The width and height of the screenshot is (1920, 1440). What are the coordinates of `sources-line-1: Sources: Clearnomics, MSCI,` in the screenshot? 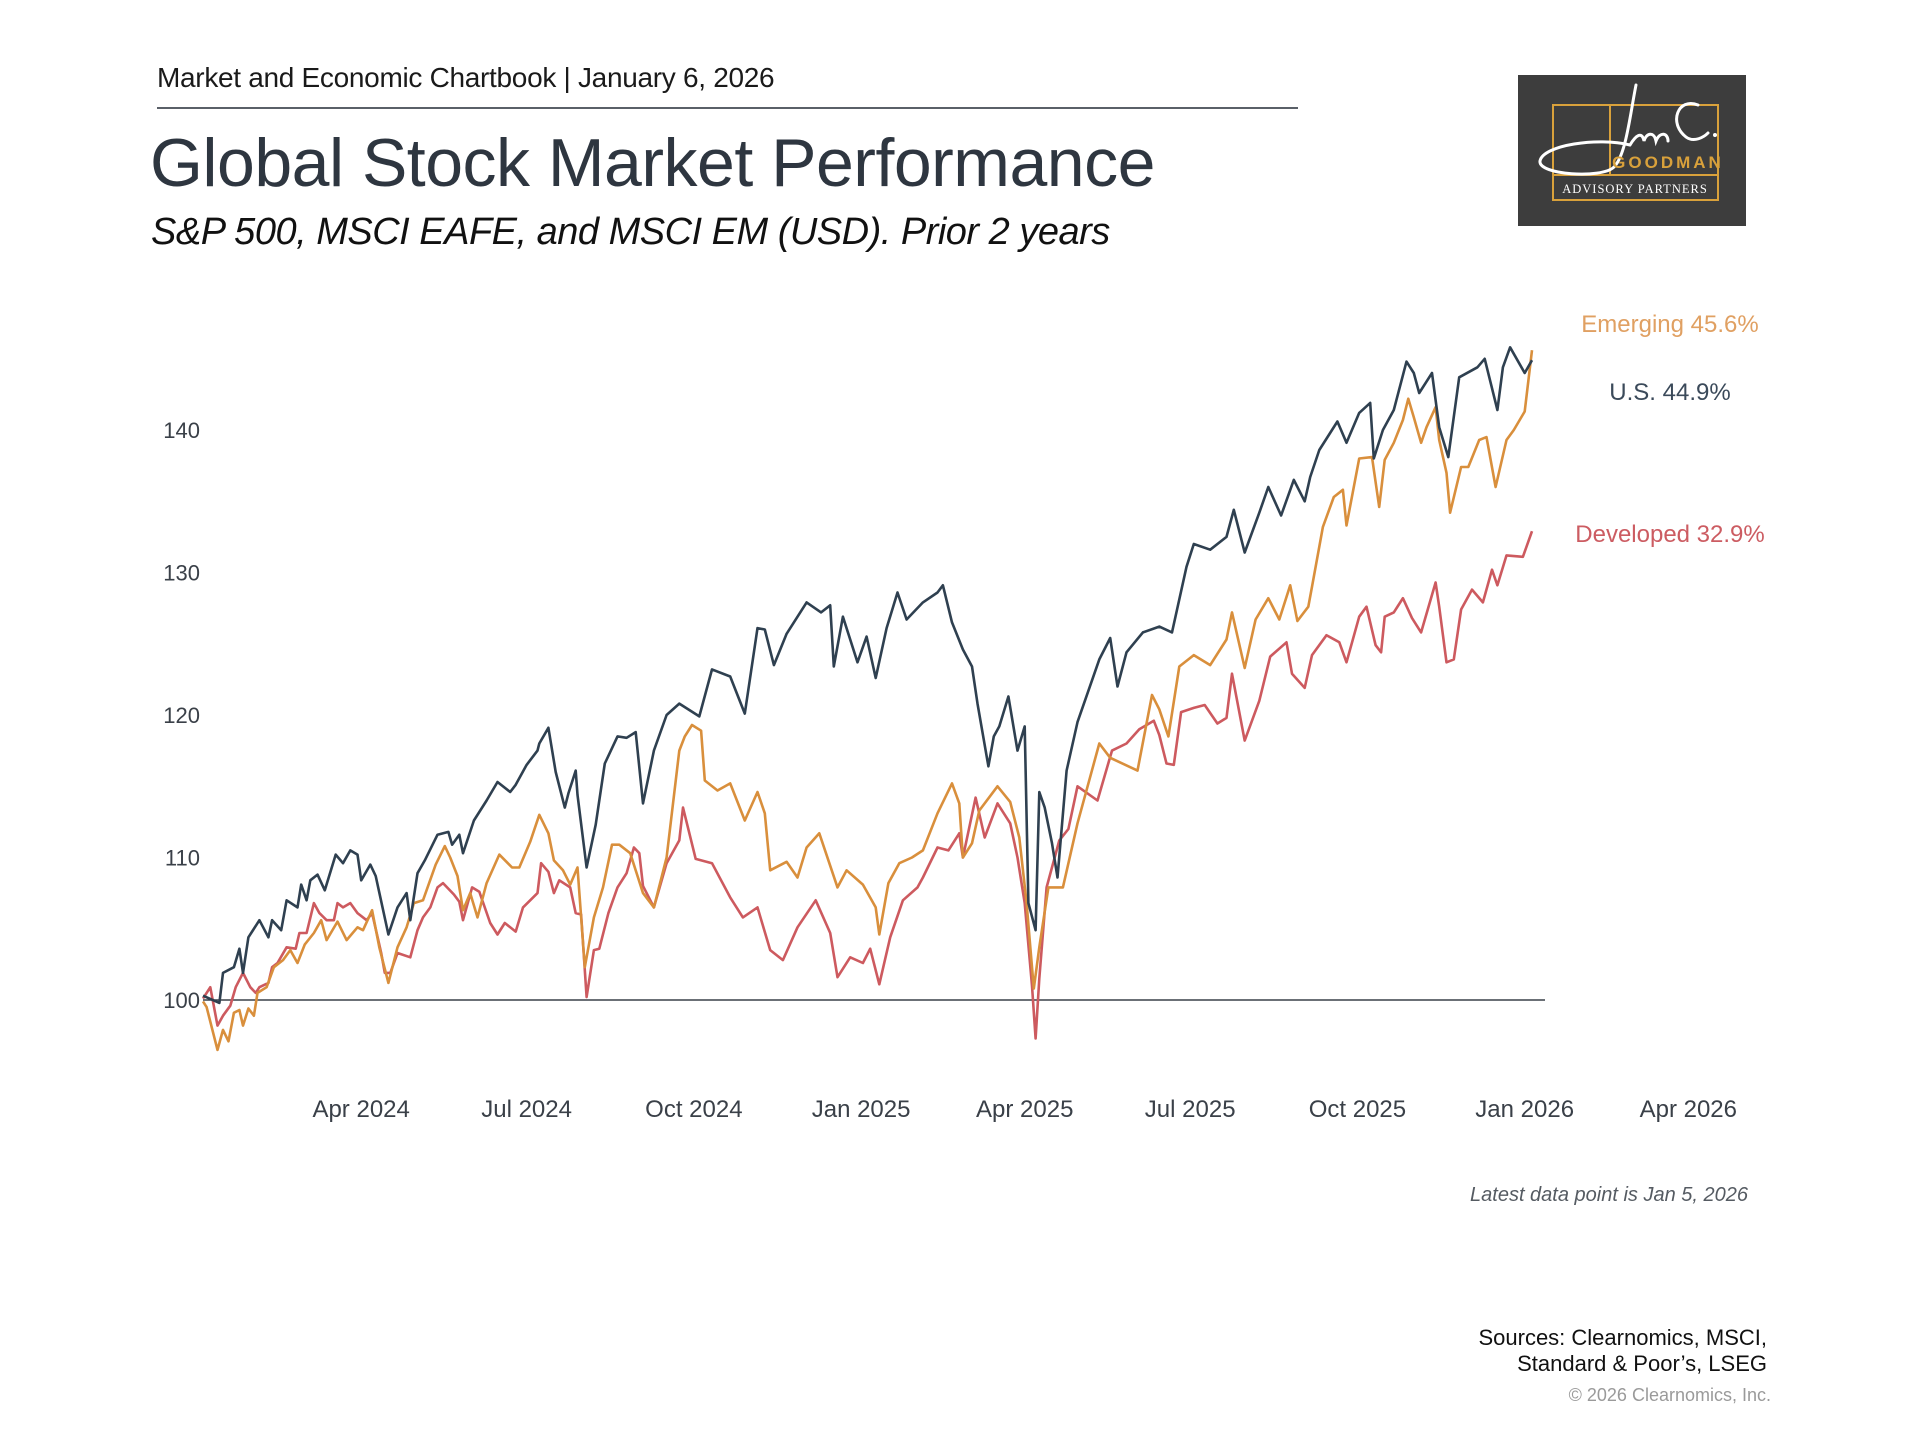 It's located at (1622, 1337).